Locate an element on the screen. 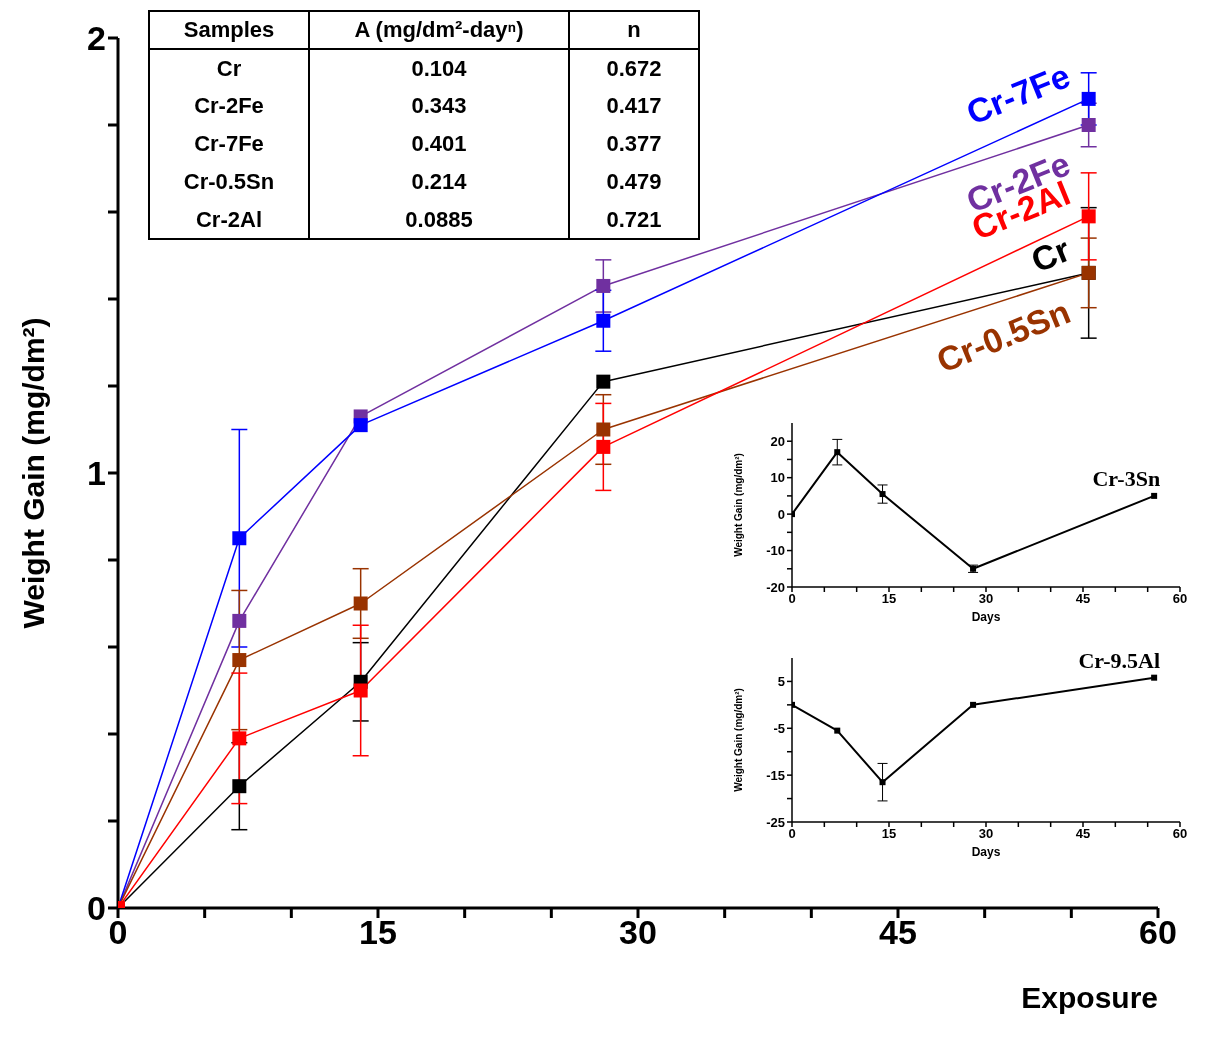 The height and width of the screenshot is (1044, 1229). x-axis-title: Exposure is located at coordinates (1089, 997).